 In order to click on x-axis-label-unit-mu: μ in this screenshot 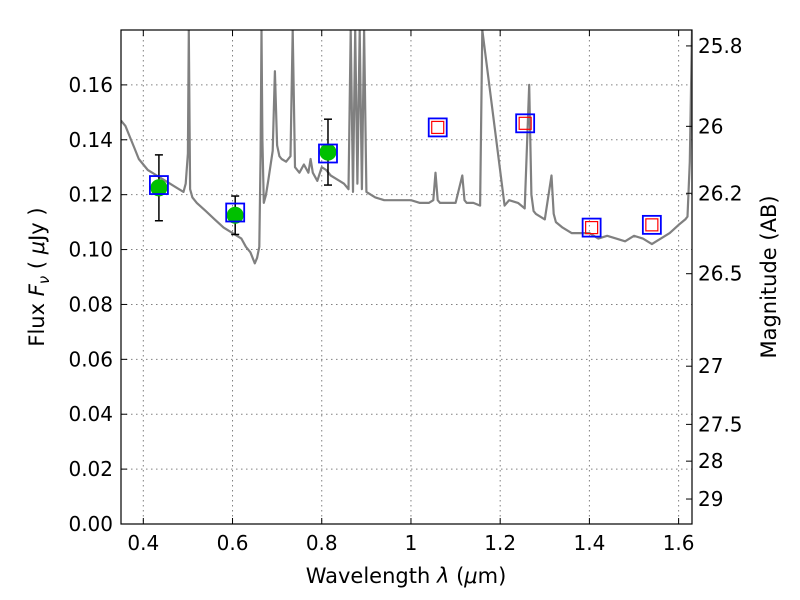, I will do `click(470, 576)`.